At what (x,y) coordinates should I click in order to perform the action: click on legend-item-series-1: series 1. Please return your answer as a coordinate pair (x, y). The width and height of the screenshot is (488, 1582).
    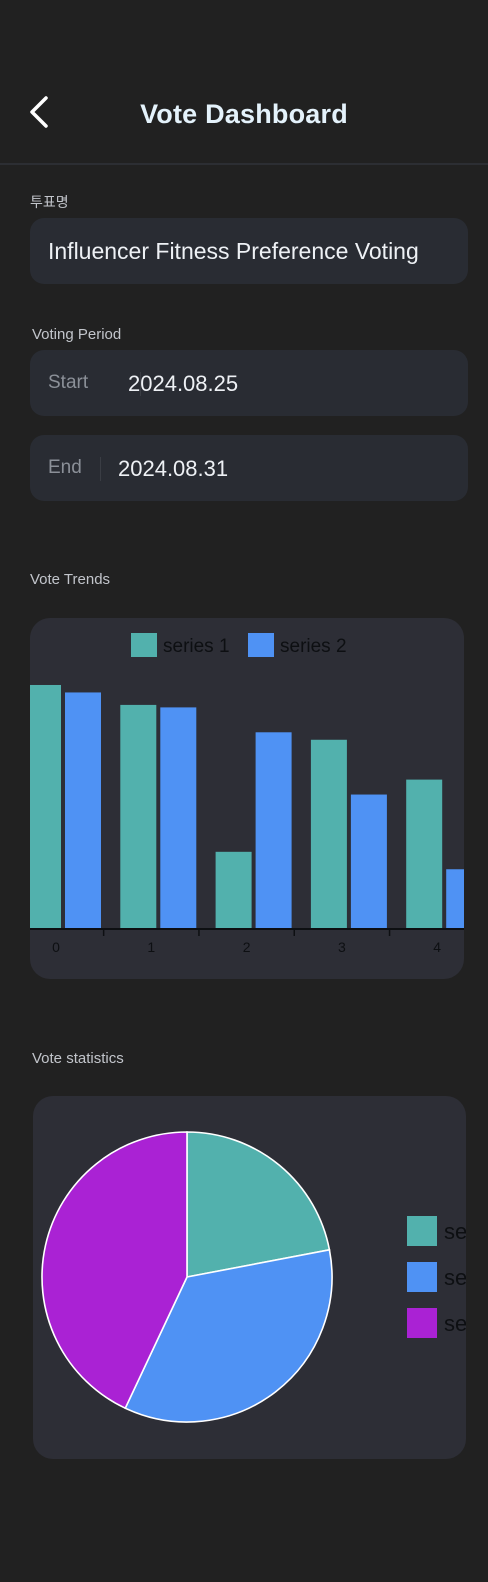
    Looking at the image, I should click on (180, 645).